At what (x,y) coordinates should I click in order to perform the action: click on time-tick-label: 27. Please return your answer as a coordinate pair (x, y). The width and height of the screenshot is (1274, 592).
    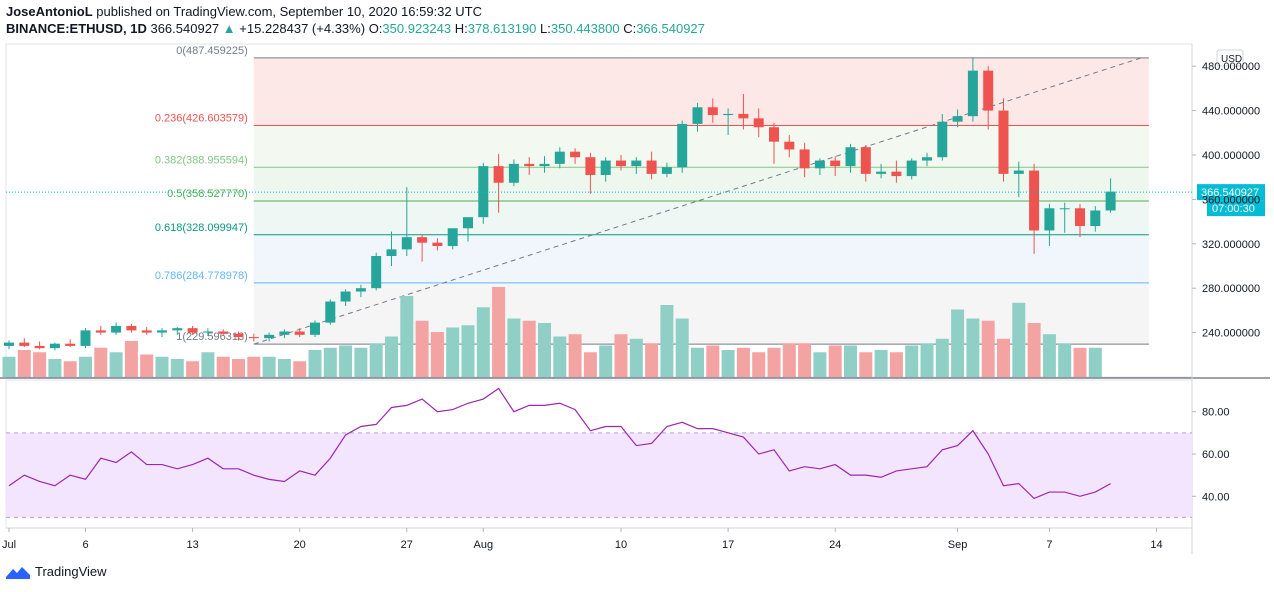
    Looking at the image, I should click on (407, 545).